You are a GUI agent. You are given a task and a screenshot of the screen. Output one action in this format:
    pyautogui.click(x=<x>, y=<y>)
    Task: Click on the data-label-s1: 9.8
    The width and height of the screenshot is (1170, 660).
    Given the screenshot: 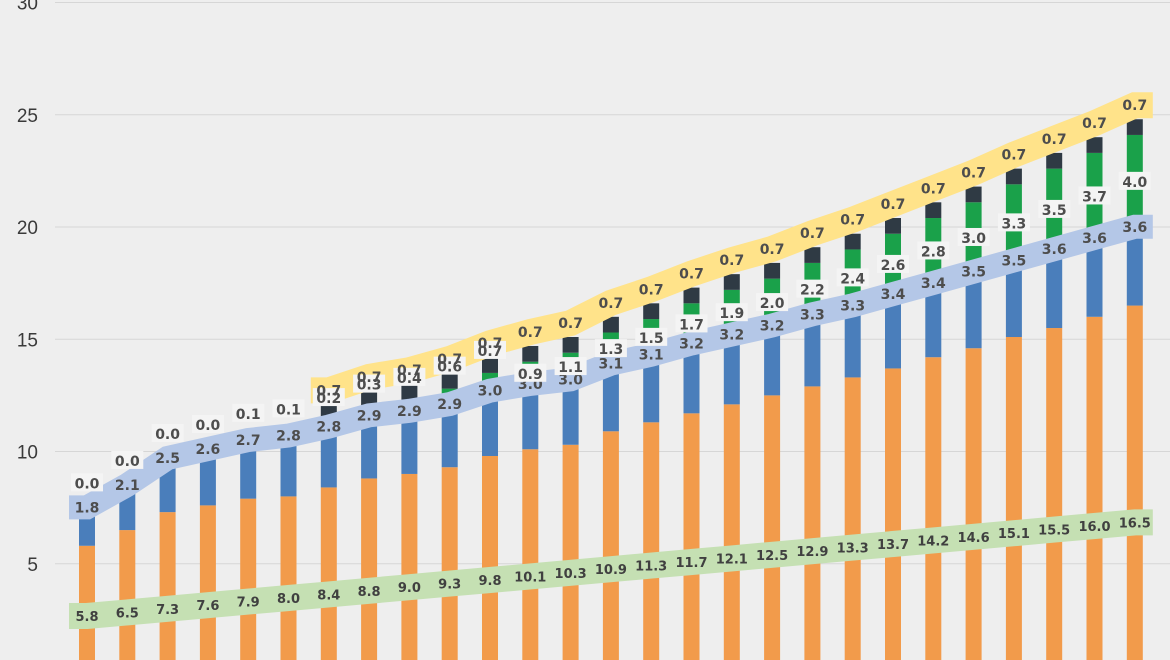 What is the action you would take?
    pyautogui.click(x=489, y=581)
    